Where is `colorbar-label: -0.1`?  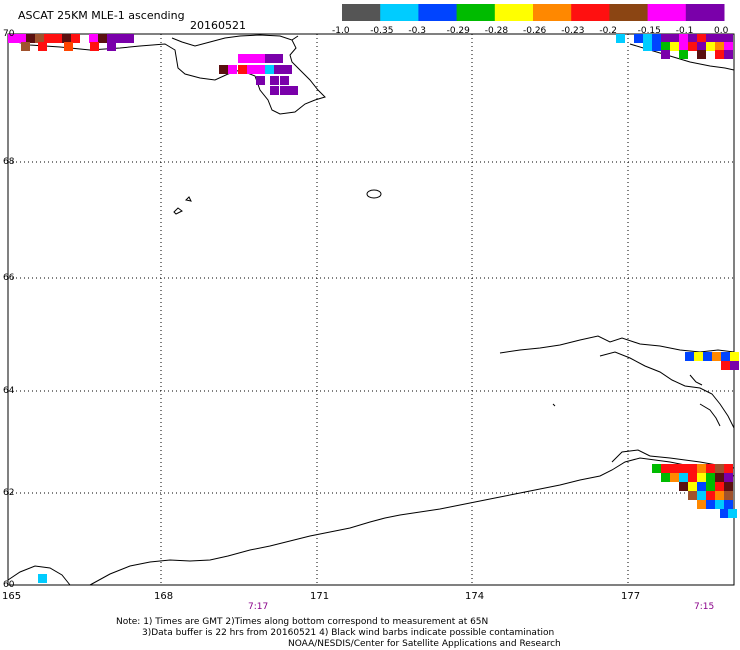 colorbar-label: -0.1 is located at coordinates (684, 31).